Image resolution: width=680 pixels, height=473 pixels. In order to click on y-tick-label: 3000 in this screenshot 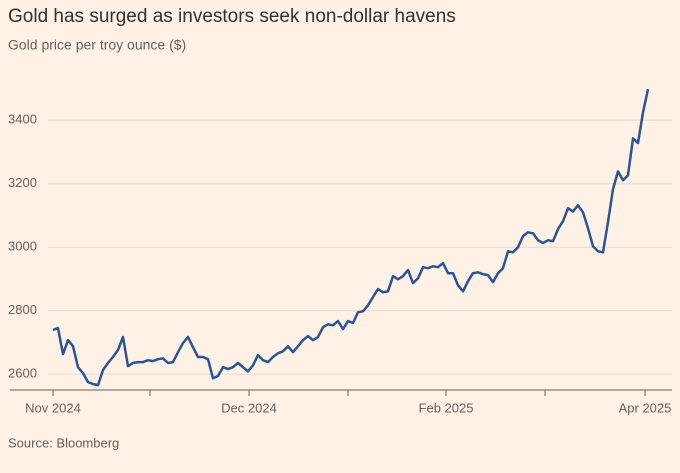, I will do `click(22, 246)`.